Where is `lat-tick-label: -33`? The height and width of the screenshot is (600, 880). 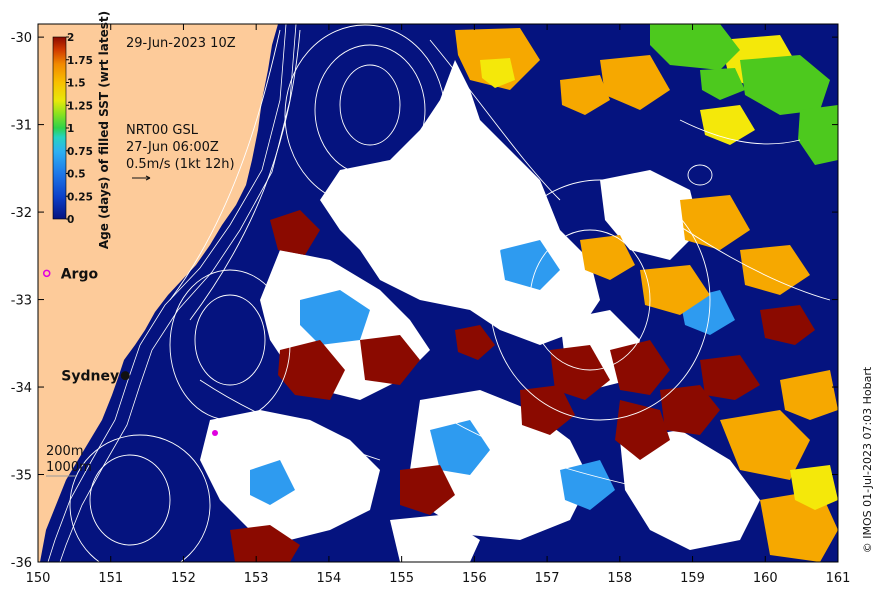
lat-tick-label: -33 is located at coordinates (21, 301).